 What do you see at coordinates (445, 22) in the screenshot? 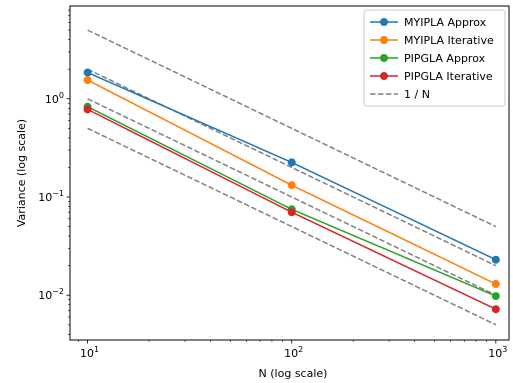
I see `legend-label: MYIPLA Approx` at bounding box center [445, 22].